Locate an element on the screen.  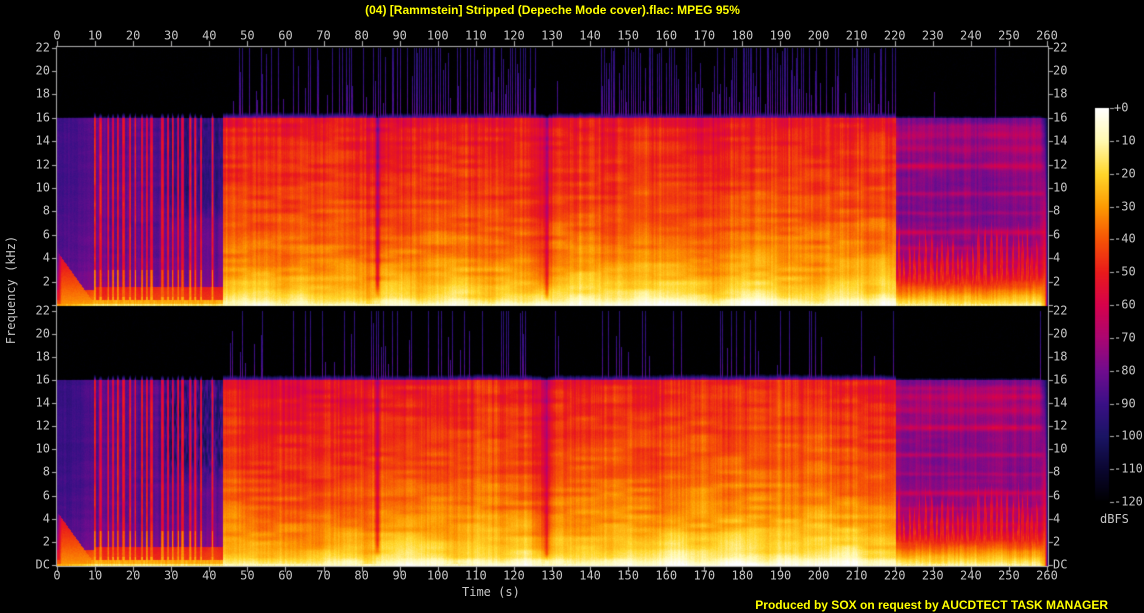
time-tick-label-top: 40 is located at coordinates (209, 35).